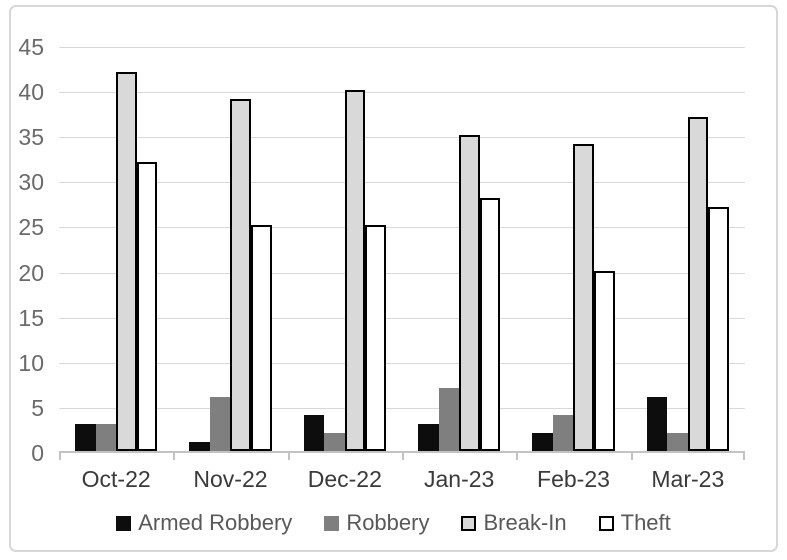 This screenshot has height=560, width=787. I want to click on chart-legend: Armed Robbery Robbery Break-In Theft, so click(393, 523).